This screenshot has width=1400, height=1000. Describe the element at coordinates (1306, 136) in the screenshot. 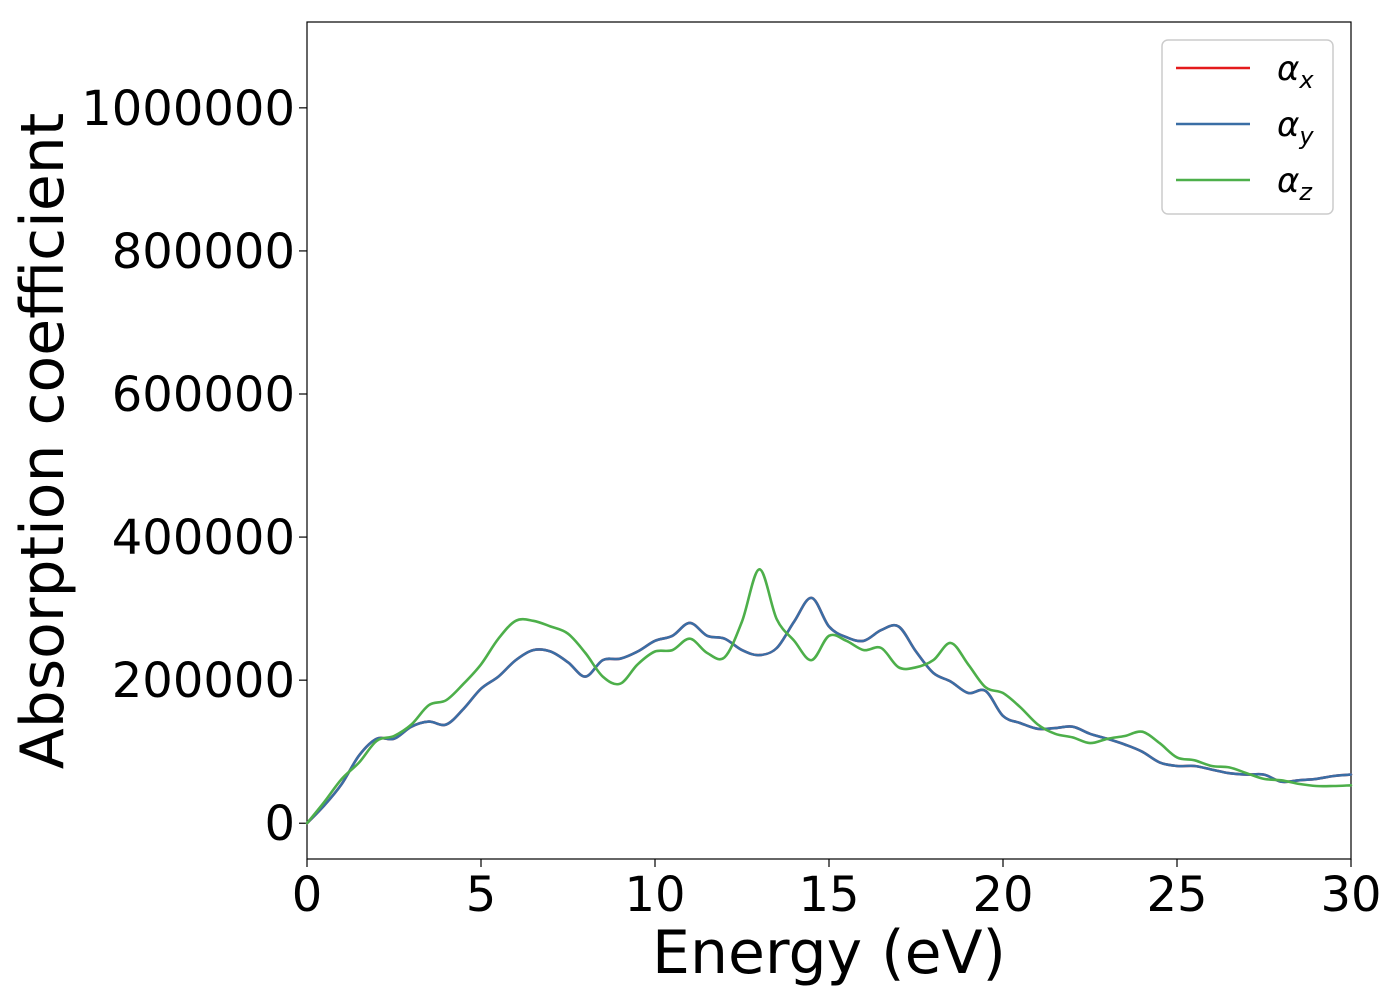

I see `legend-label-subscript: y` at that location.